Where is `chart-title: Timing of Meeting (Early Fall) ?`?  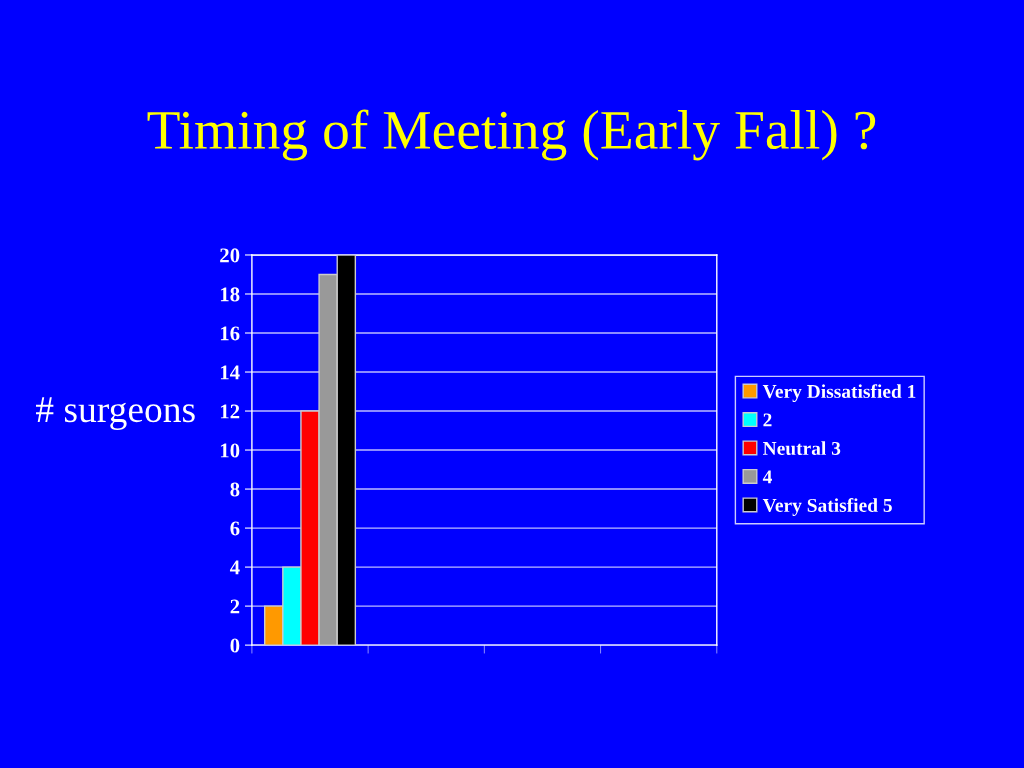
chart-title: Timing of Meeting (Early Fall) ? is located at coordinates (511, 135).